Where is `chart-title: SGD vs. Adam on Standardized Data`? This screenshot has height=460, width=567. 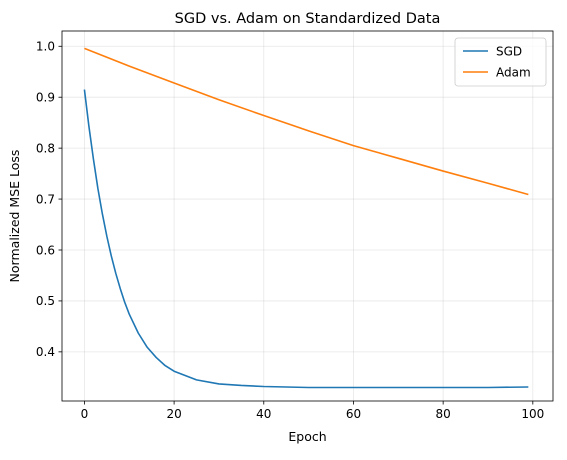 chart-title: SGD vs. Adam on Standardized Data is located at coordinates (308, 19).